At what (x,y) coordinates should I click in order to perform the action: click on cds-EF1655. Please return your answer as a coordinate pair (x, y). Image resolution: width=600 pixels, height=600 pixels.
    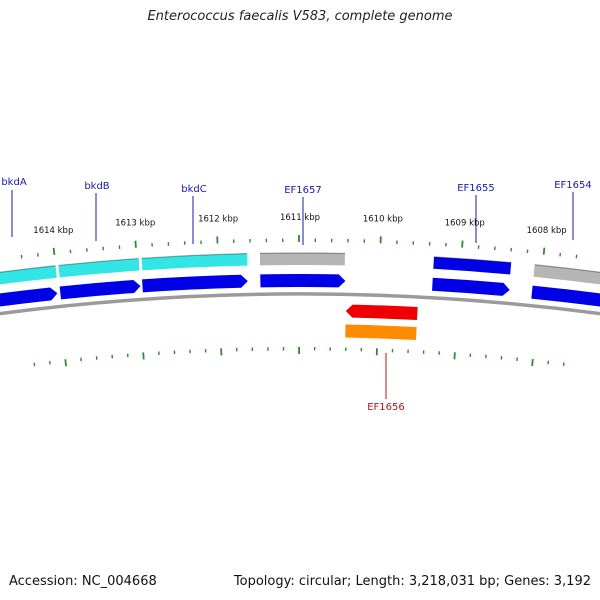
    Looking at the image, I should click on (471, 286).